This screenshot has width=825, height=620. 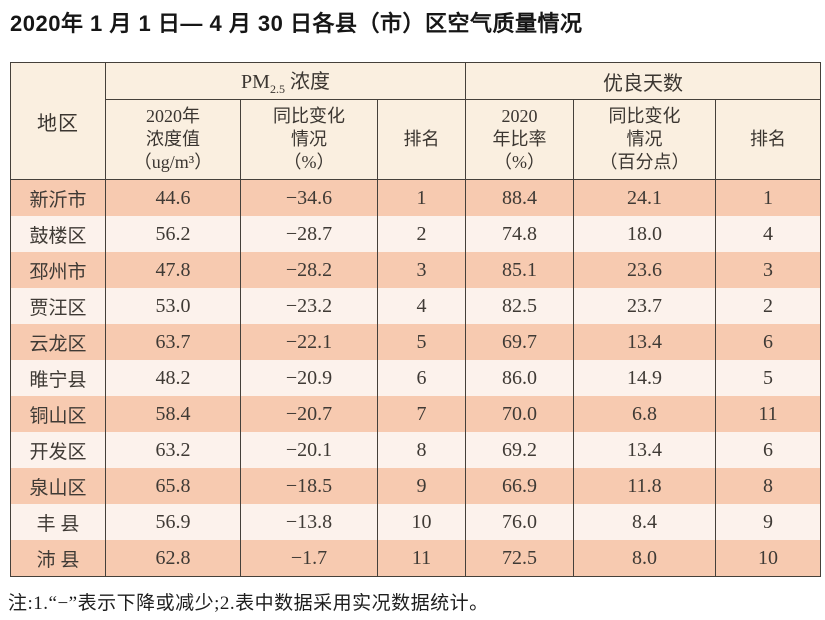 I want to click on days-rank-column-header: 排名, so click(x=768, y=139).